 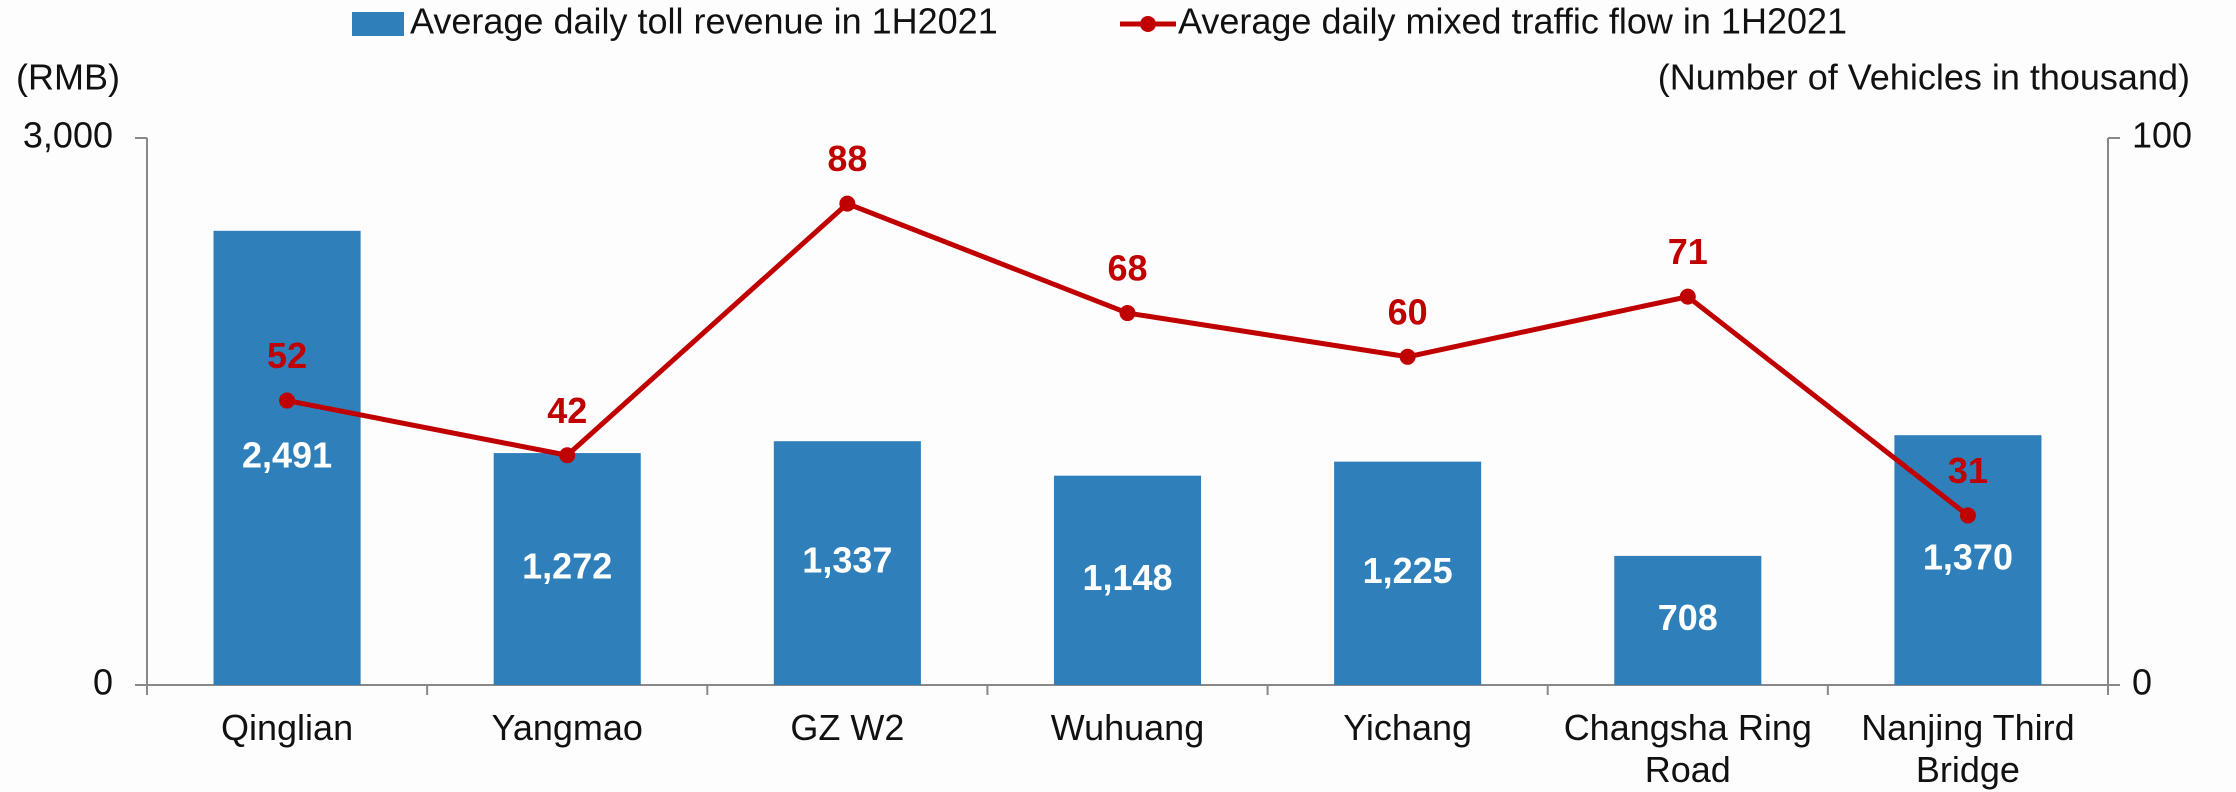 I want to click on x-tick-label: Yichang, so click(x=1408, y=727).